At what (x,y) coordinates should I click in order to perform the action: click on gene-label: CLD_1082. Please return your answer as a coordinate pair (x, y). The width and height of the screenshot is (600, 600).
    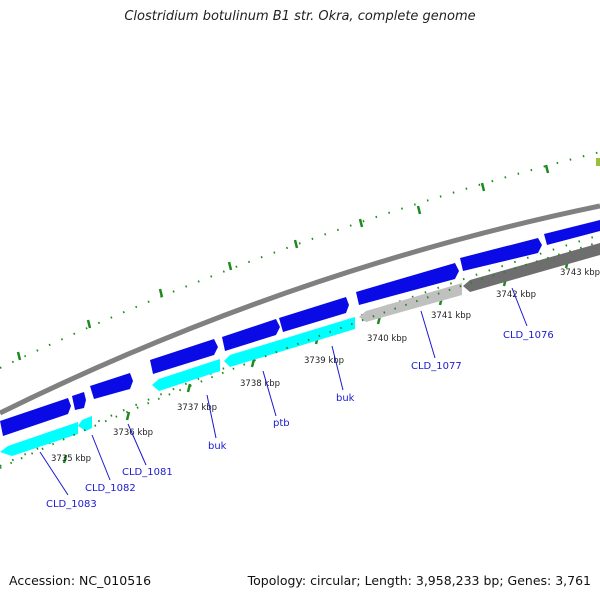
    Looking at the image, I should click on (110, 488).